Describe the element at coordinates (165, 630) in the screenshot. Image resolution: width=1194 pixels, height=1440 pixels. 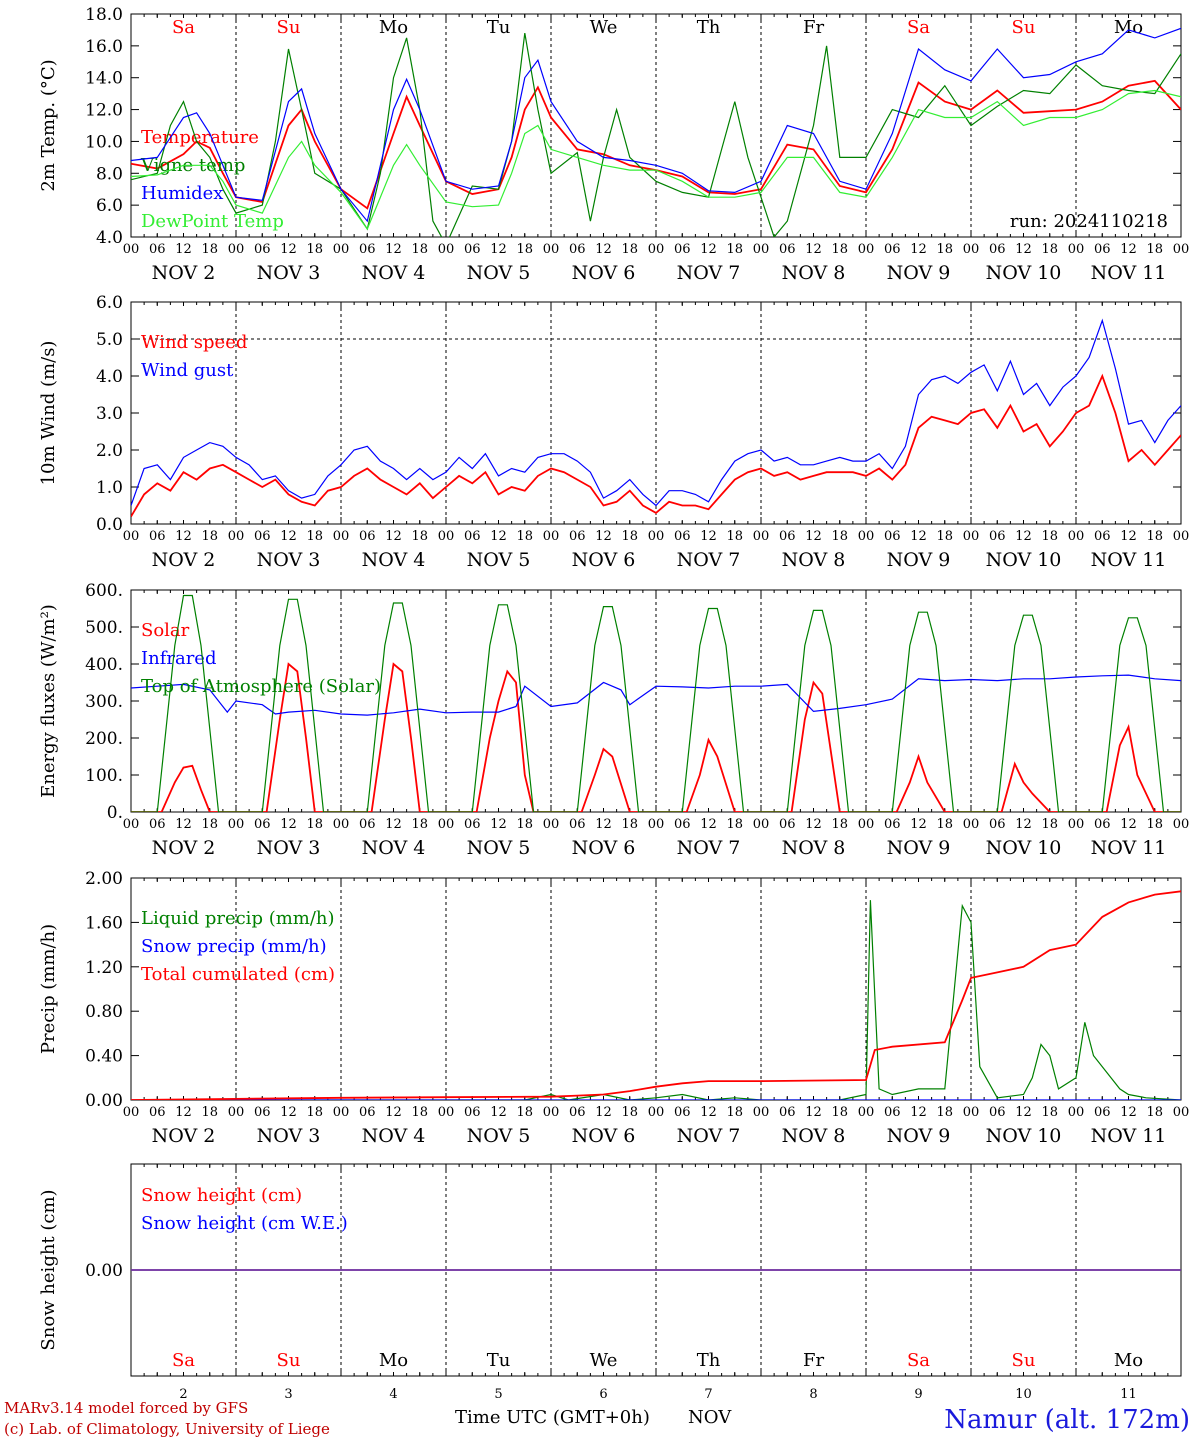
I see `legend-entry: Solar` at that location.